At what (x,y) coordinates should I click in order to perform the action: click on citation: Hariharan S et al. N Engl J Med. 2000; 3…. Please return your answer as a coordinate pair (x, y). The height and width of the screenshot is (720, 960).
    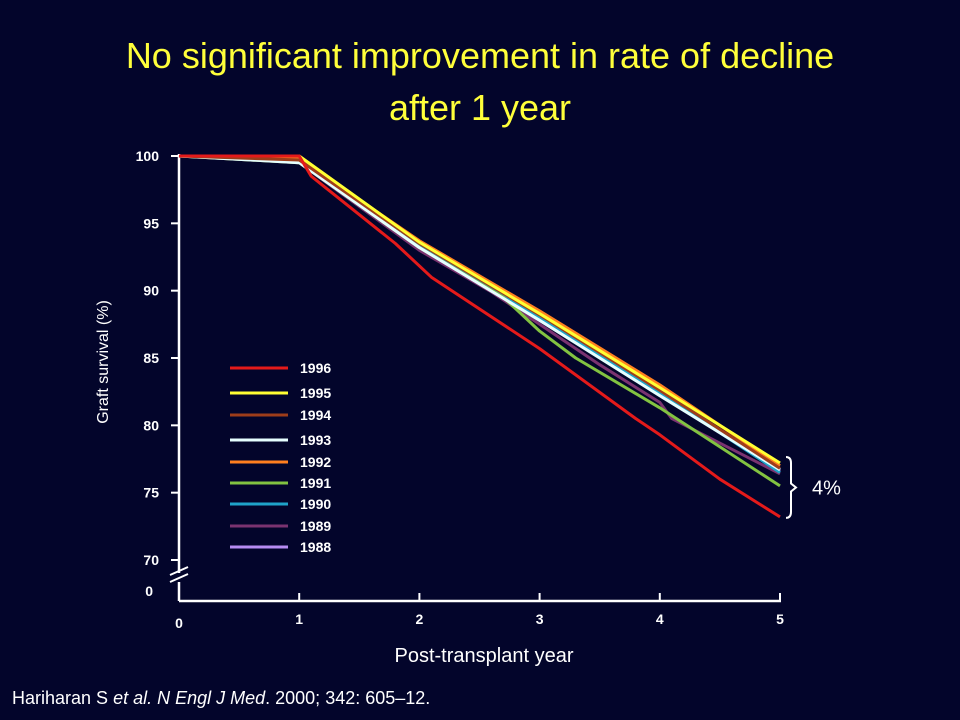
    Looking at the image, I should click on (221, 698).